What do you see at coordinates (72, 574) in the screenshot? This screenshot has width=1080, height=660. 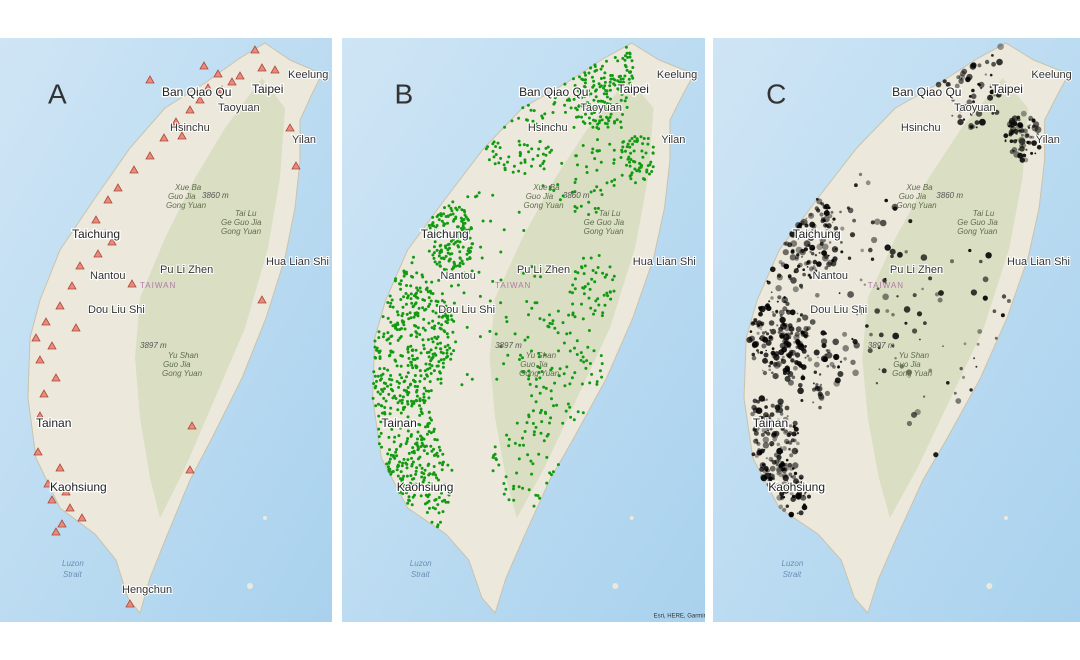 I see `sea-label: Strait` at bounding box center [72, 574].